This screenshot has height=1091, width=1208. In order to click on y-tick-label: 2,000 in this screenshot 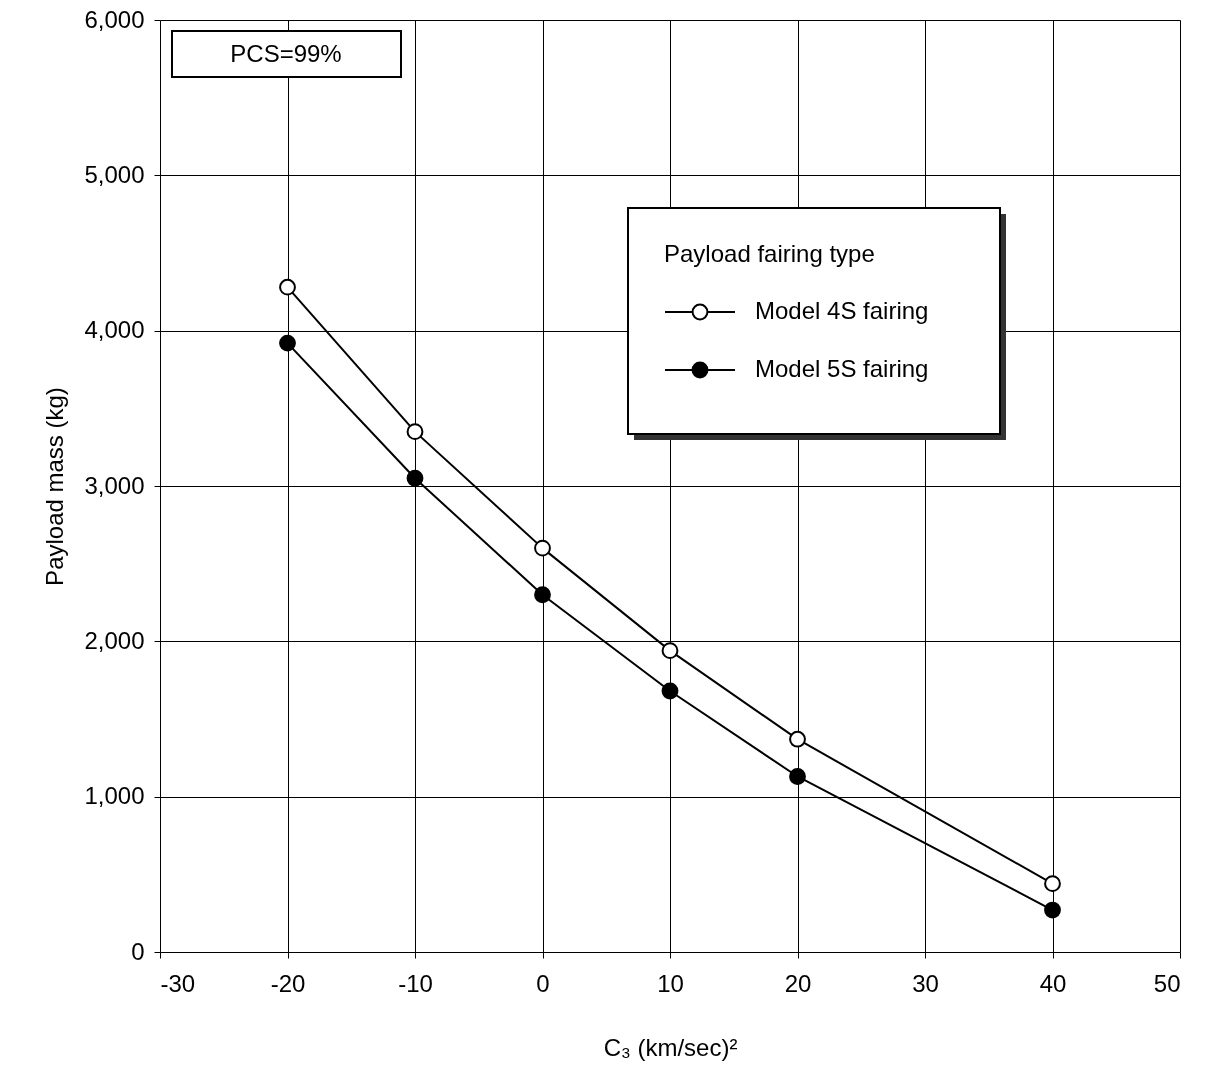, I will do `click(114, 640)`.